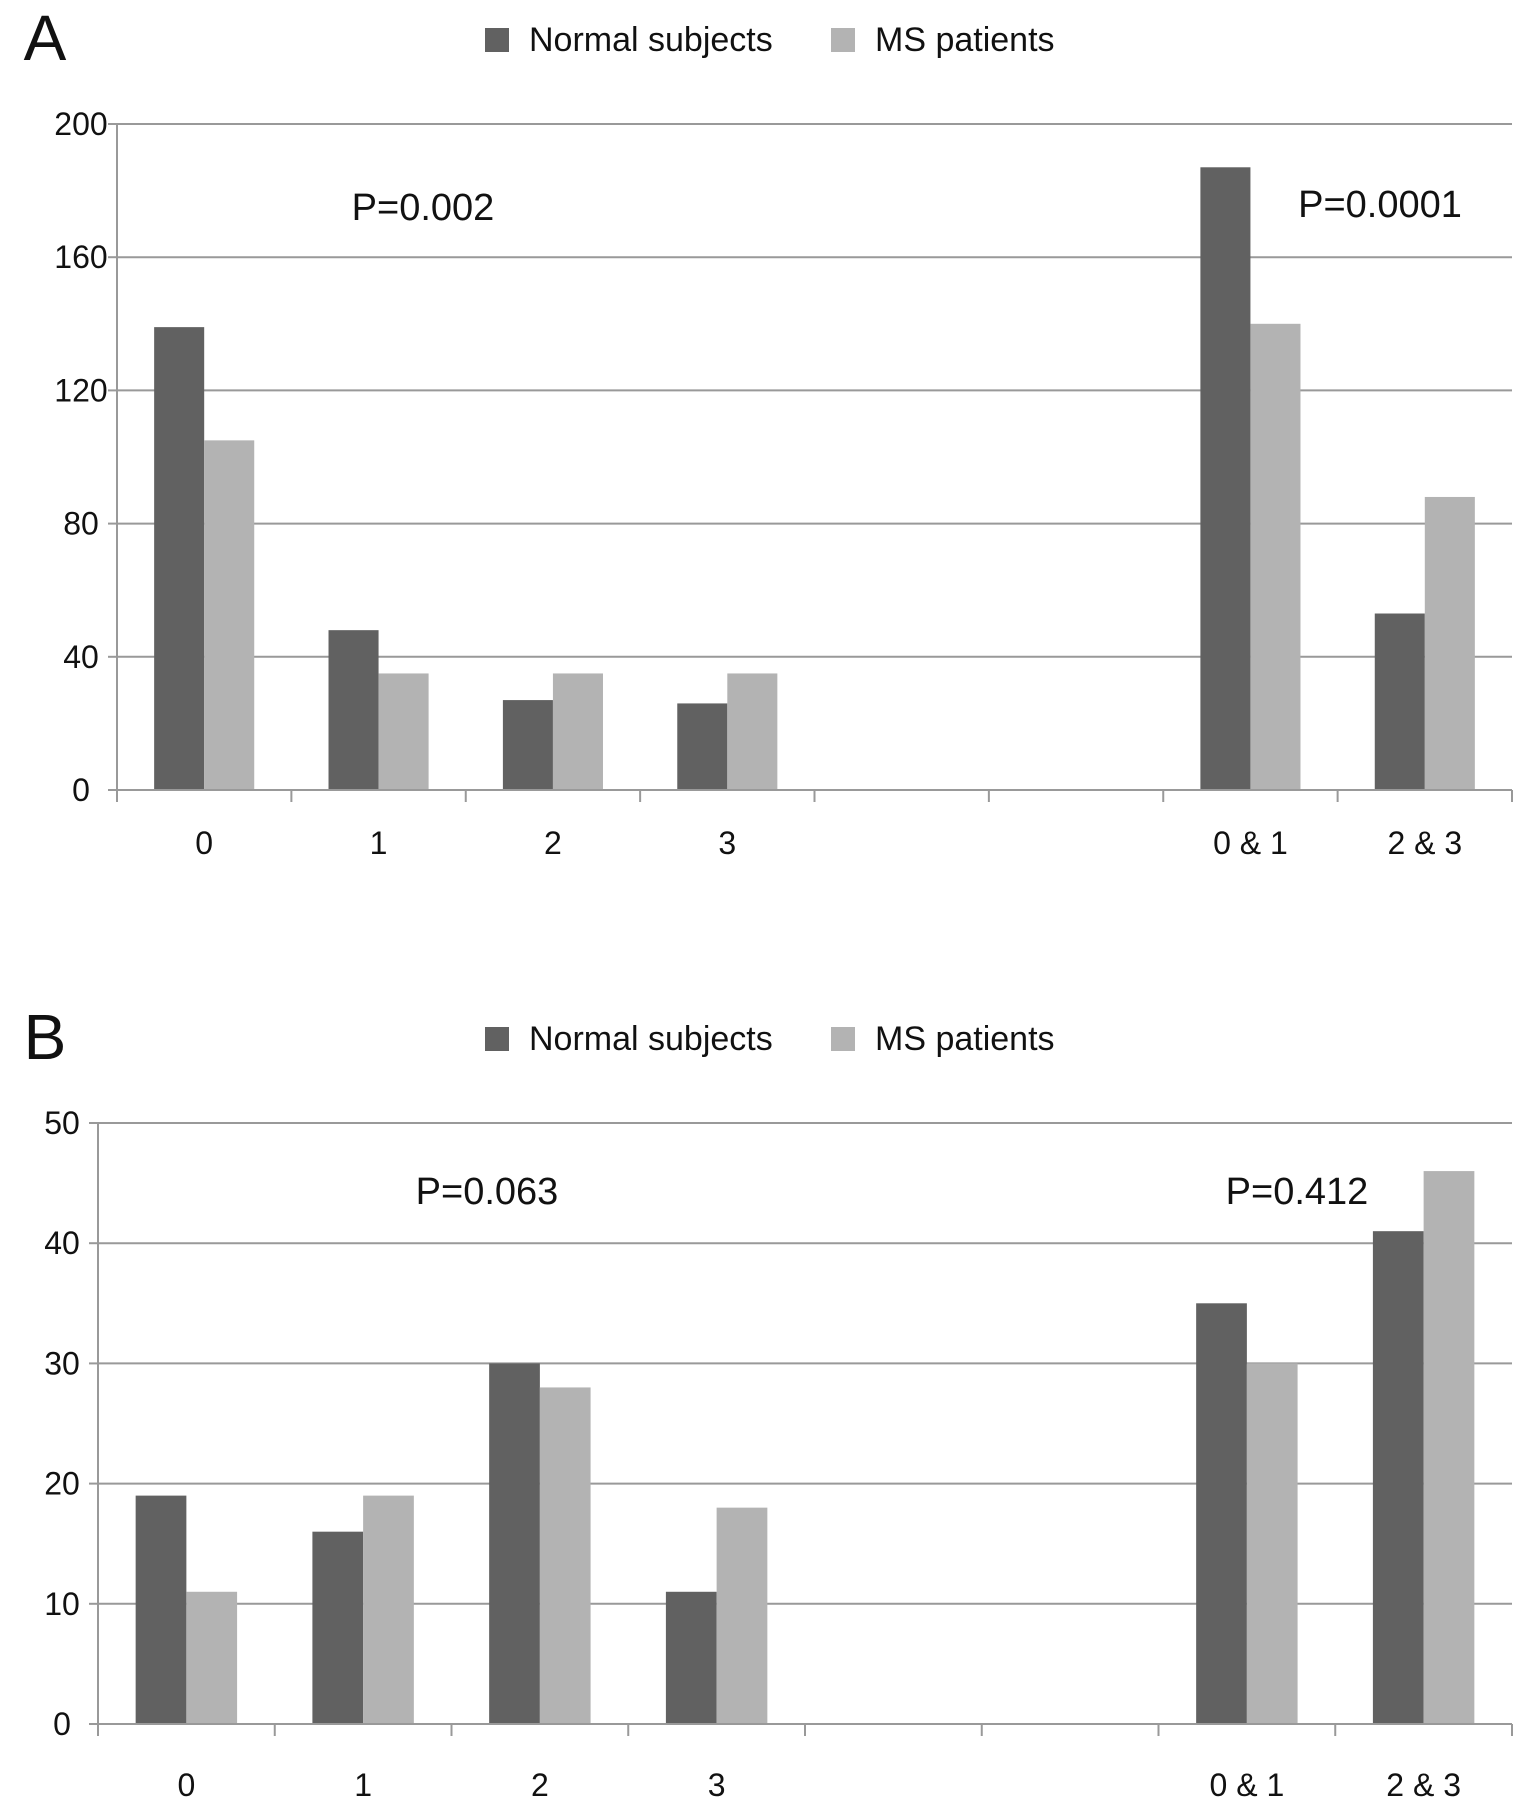  What do you see at coordinates (423, 208) in the screenshot?
I see `p-value-annotation: P=0.002` at bounding box center [423, 208].